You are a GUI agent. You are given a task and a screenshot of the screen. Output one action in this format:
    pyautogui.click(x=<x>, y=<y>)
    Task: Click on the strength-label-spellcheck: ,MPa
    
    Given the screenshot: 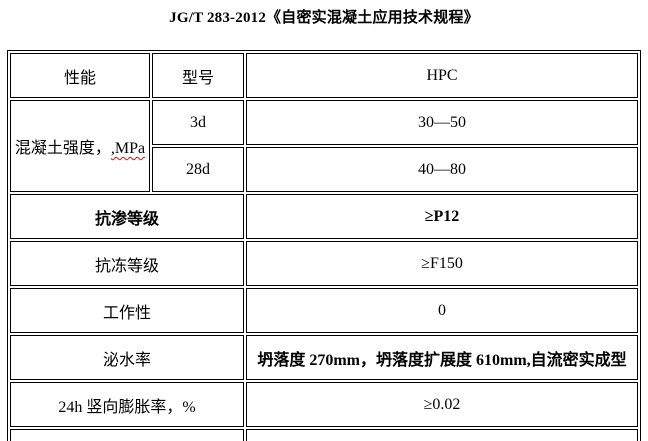 What is the action you would take?
    pyautogui.click(x=128, y=148)
    